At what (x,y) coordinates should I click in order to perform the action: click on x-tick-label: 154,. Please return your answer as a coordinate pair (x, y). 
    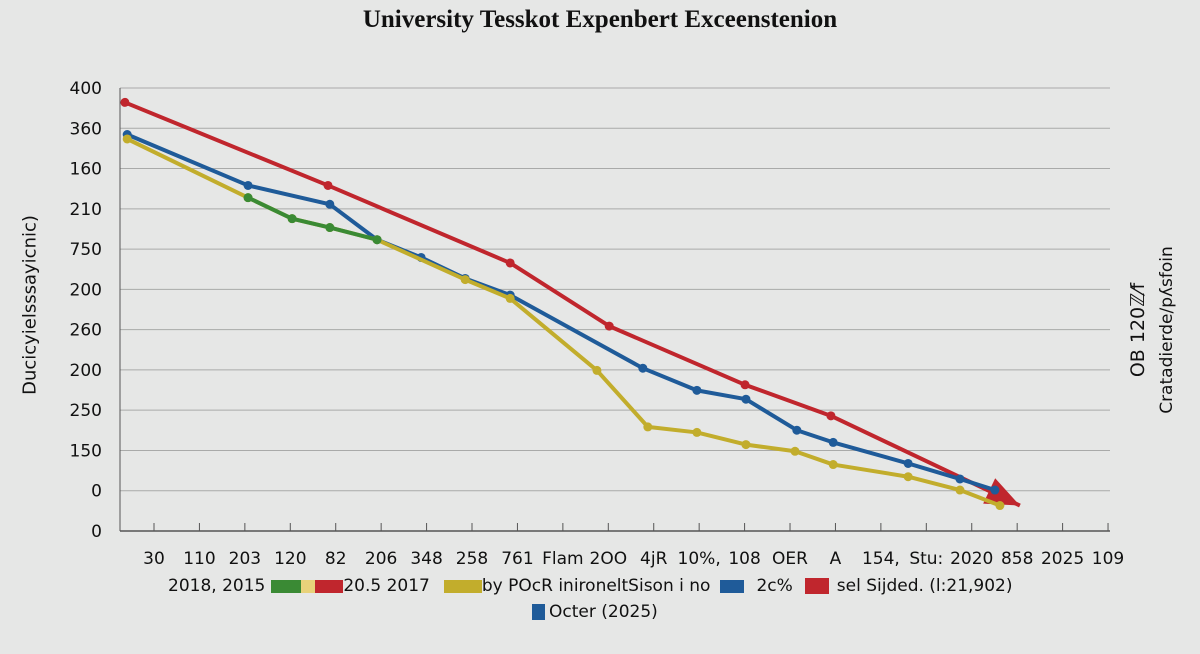
    Looking at the image, I should click on (881, 559).